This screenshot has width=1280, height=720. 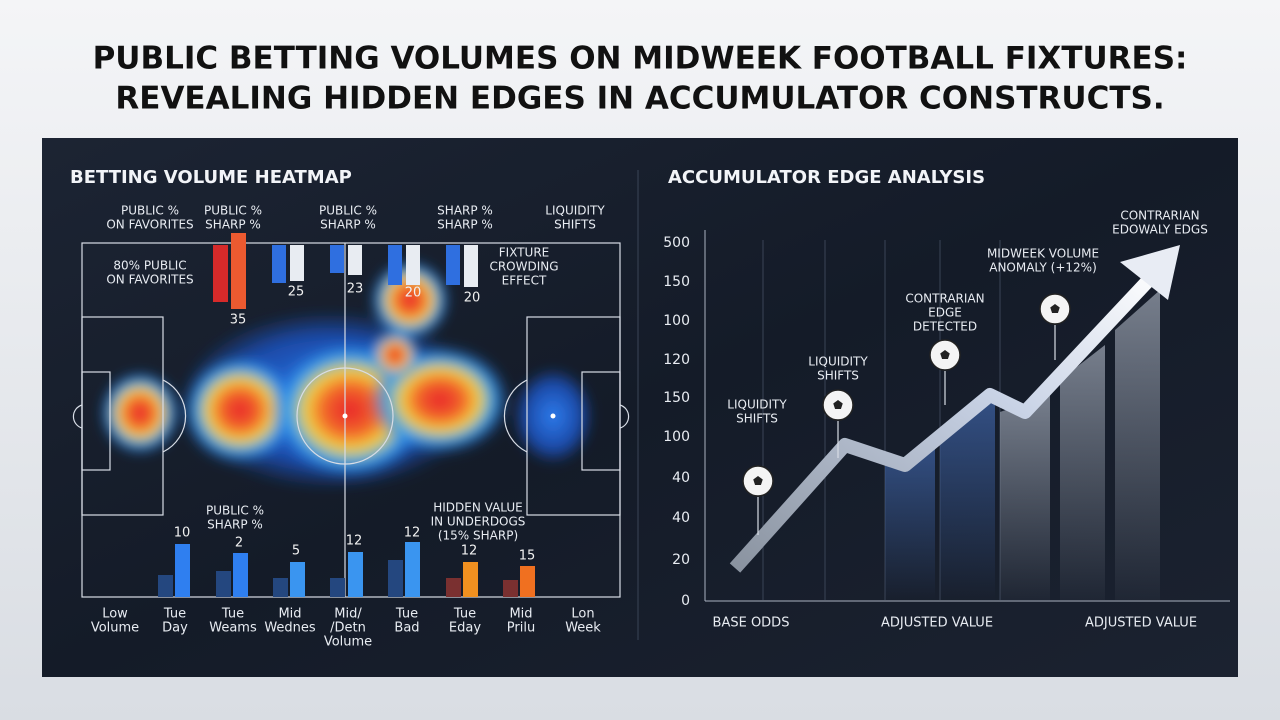 What do you see at coordinates (235, 525) in the screenshot?
I see `note: SHARP %` at bounding box center [235, 525].